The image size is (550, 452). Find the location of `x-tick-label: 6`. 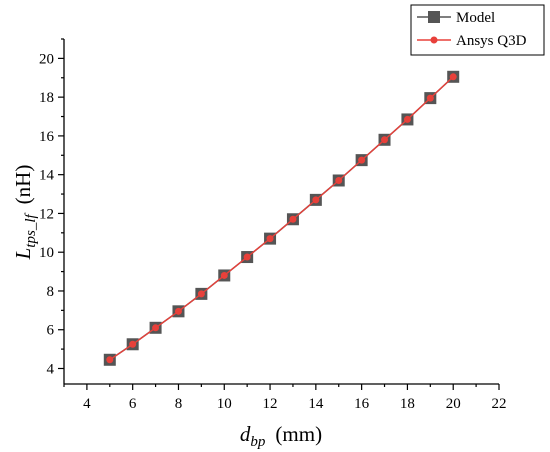

x-tick-label: 6 is located at coordinates (133, 404).